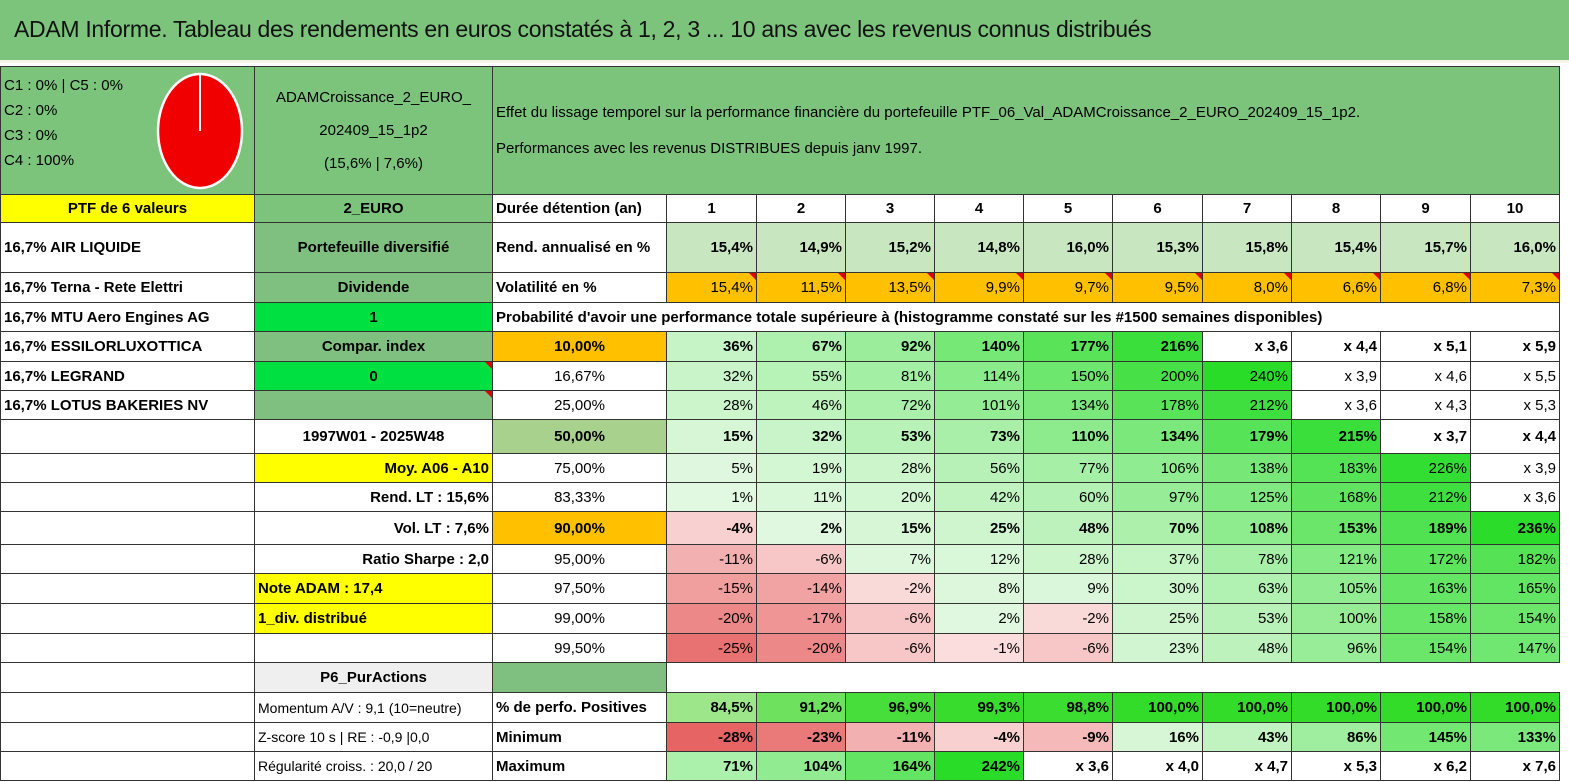  I want to click on metric-value: -11%, so click(890, 737).